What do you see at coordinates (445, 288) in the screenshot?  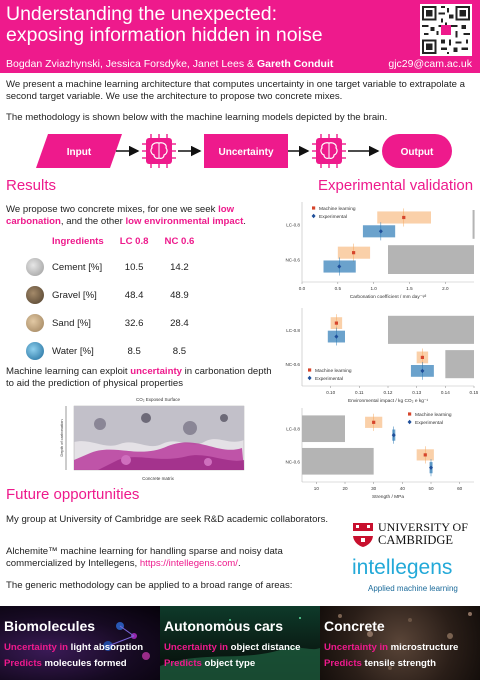 I see `x-tick-label: 2.0` at bounding box center [445, 288].